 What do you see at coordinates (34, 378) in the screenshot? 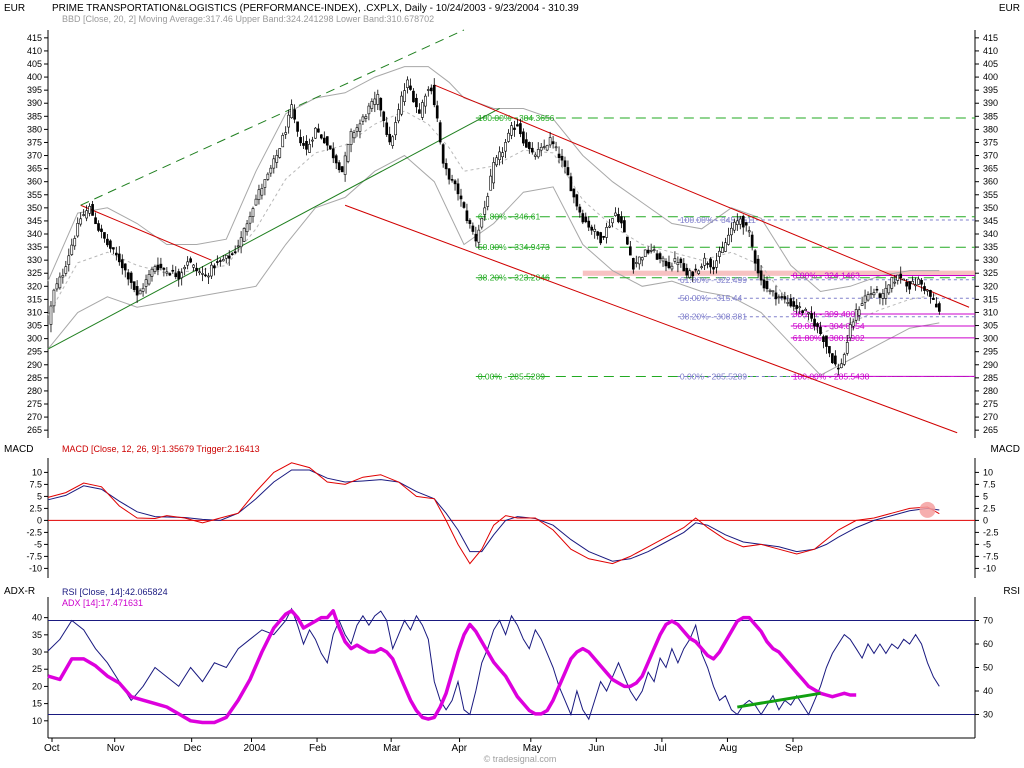
I see `price-left-tick-label: 285` at bounding box center [34, 378].